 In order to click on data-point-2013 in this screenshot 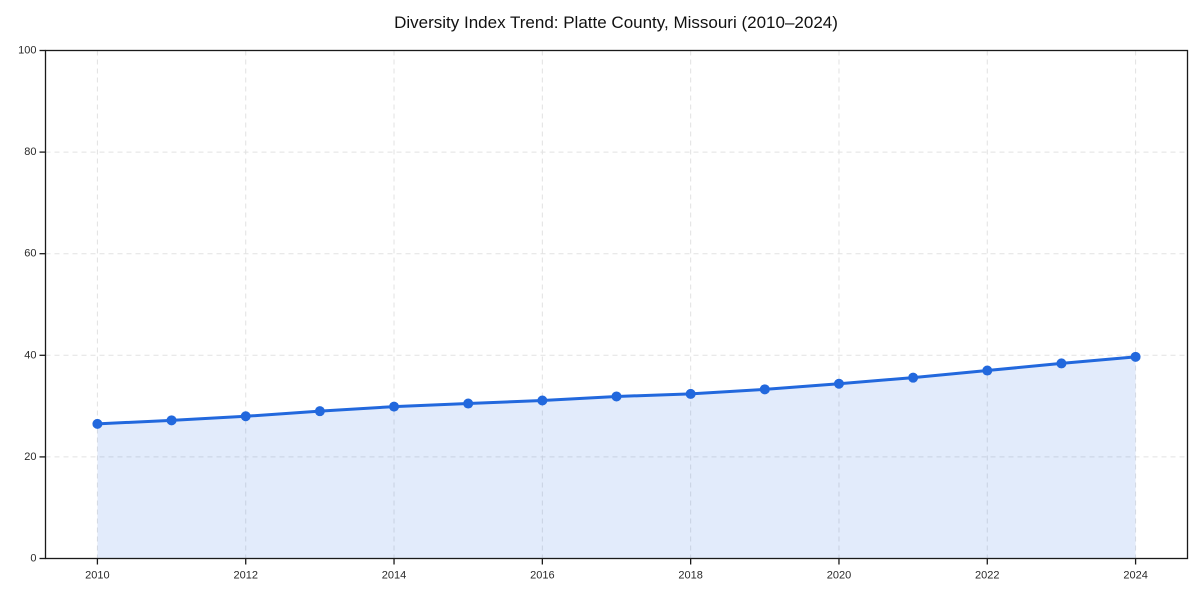, I will do `click(319, 411)`.